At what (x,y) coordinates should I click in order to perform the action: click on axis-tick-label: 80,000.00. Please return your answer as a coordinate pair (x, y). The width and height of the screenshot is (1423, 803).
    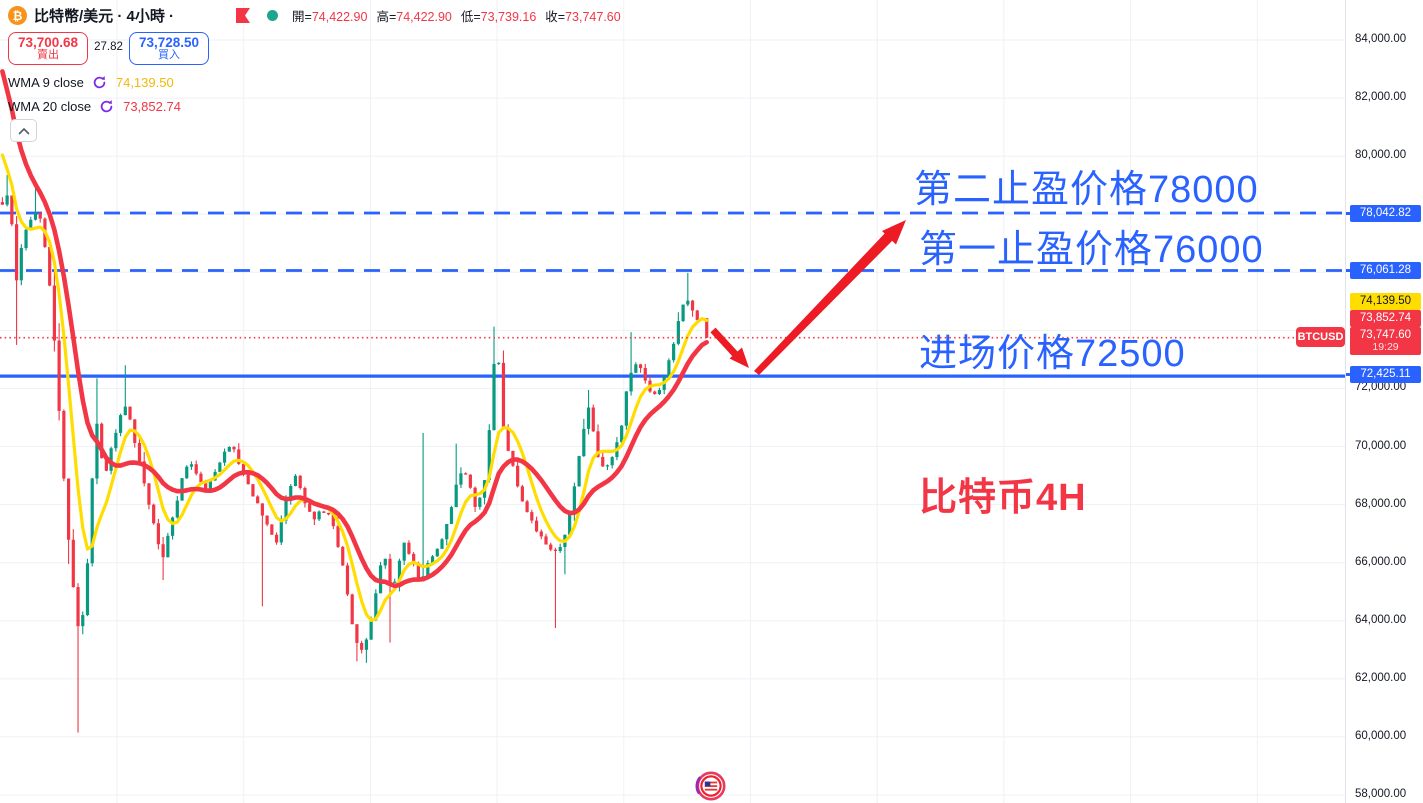
    Looking at the image, I should click on (1381, 155).